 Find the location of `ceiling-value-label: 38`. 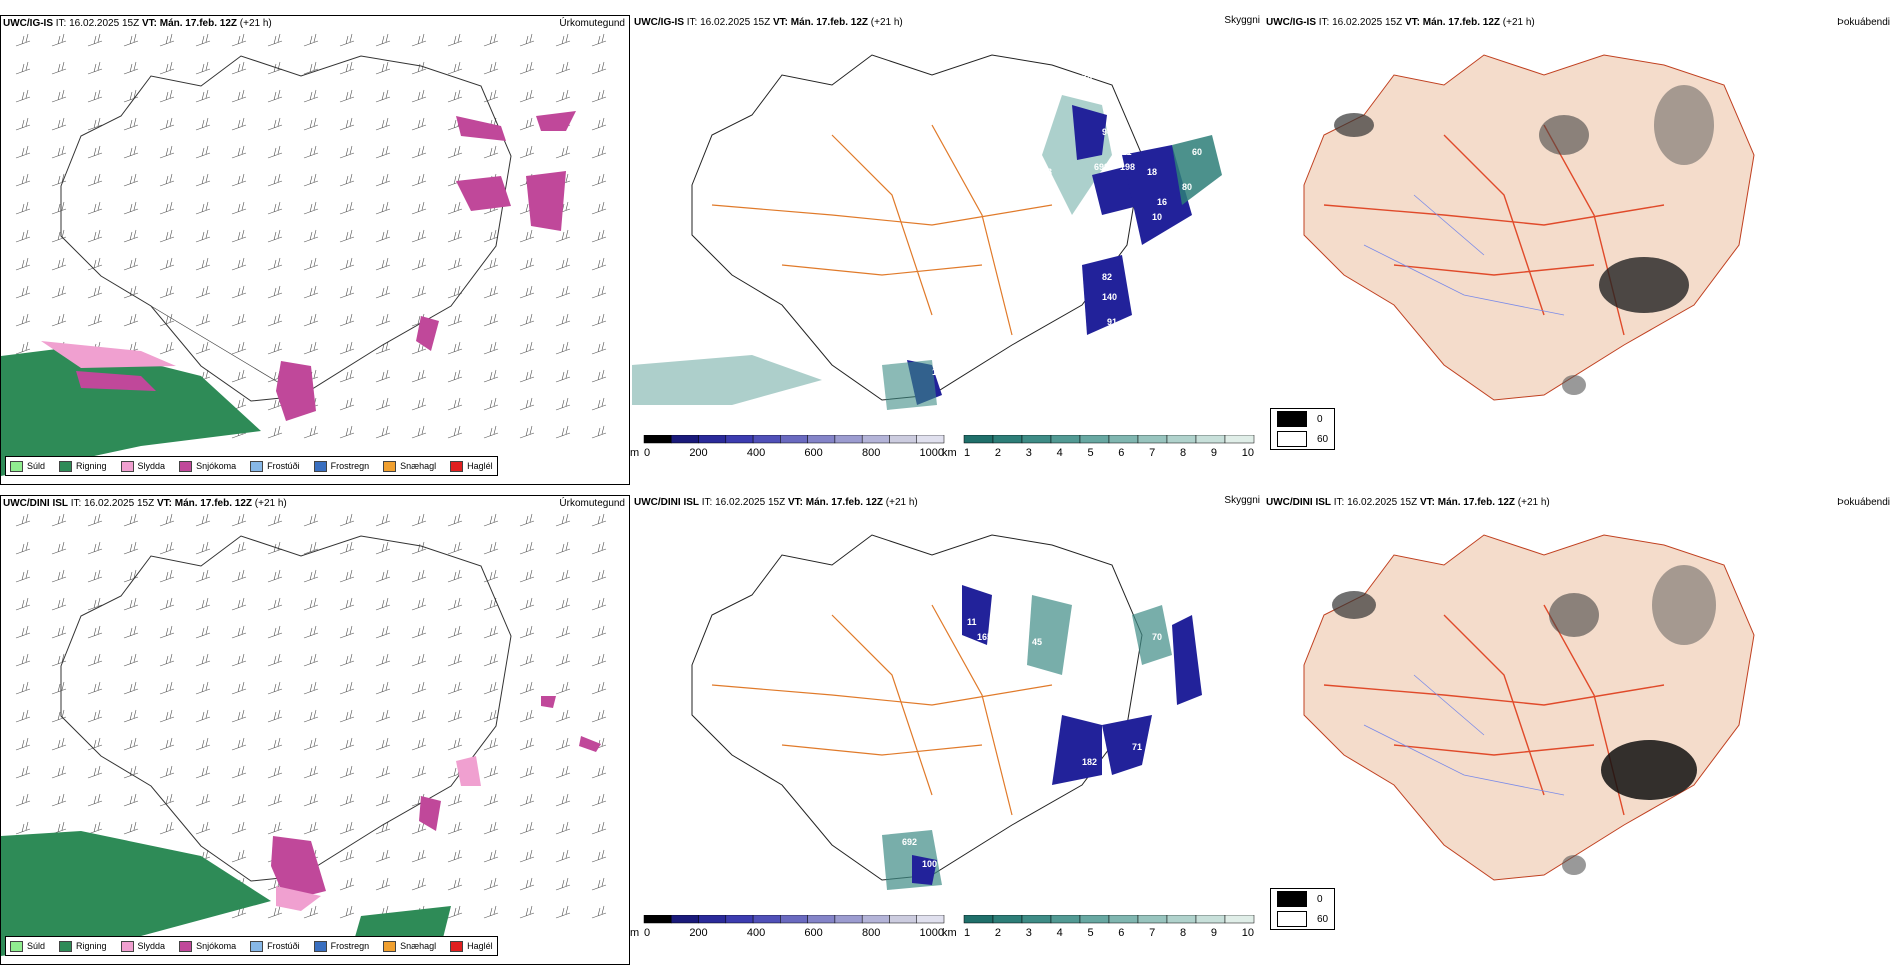

ceiling-value-label: 38 is located at coordinates (1087, 77).